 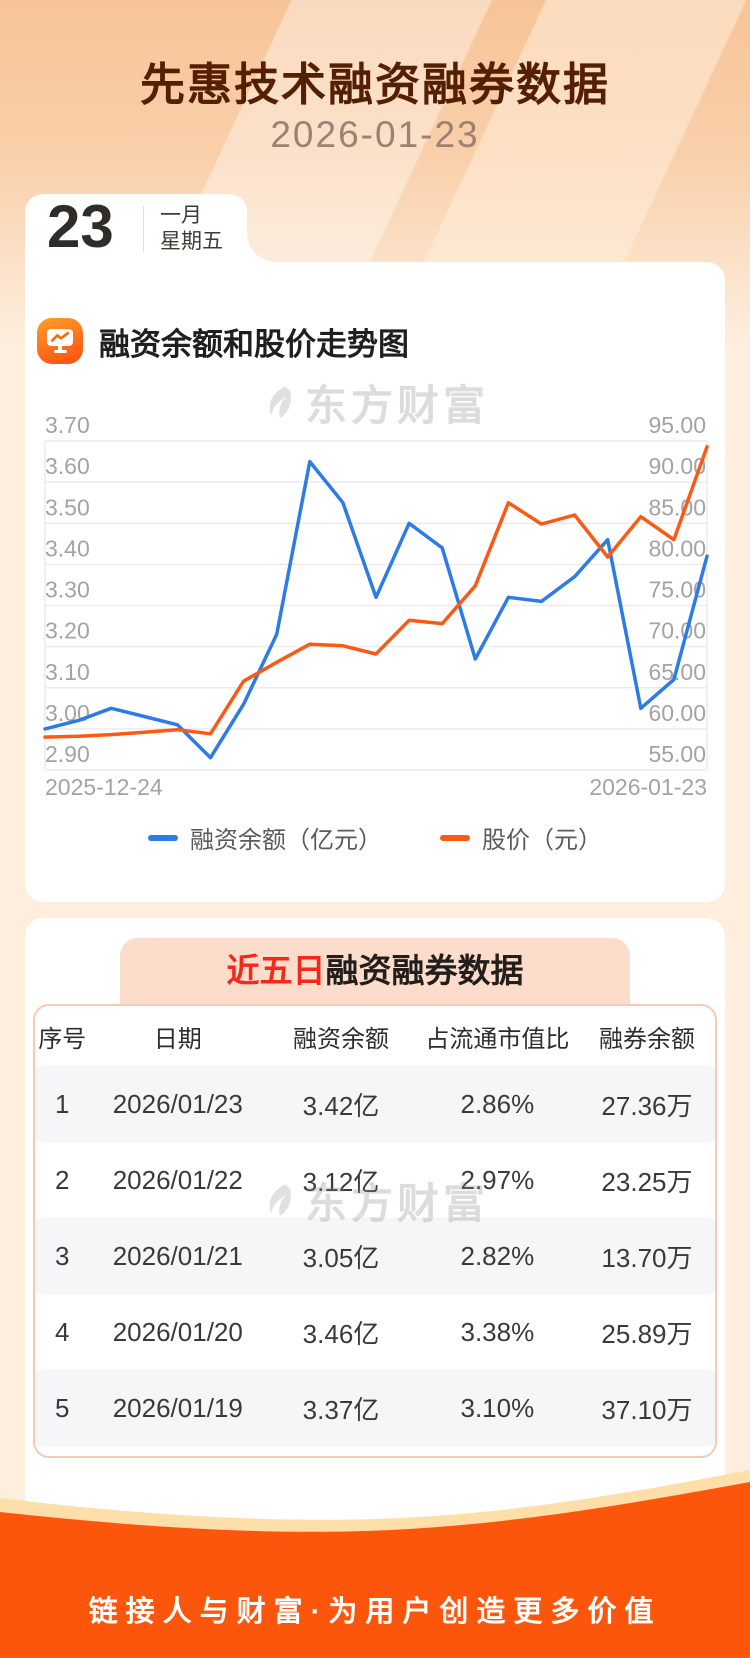 I want to click on table-row: 1 2026/01/23 3.42亿 2.86% 27.36万, so click(x=375, y=1104).